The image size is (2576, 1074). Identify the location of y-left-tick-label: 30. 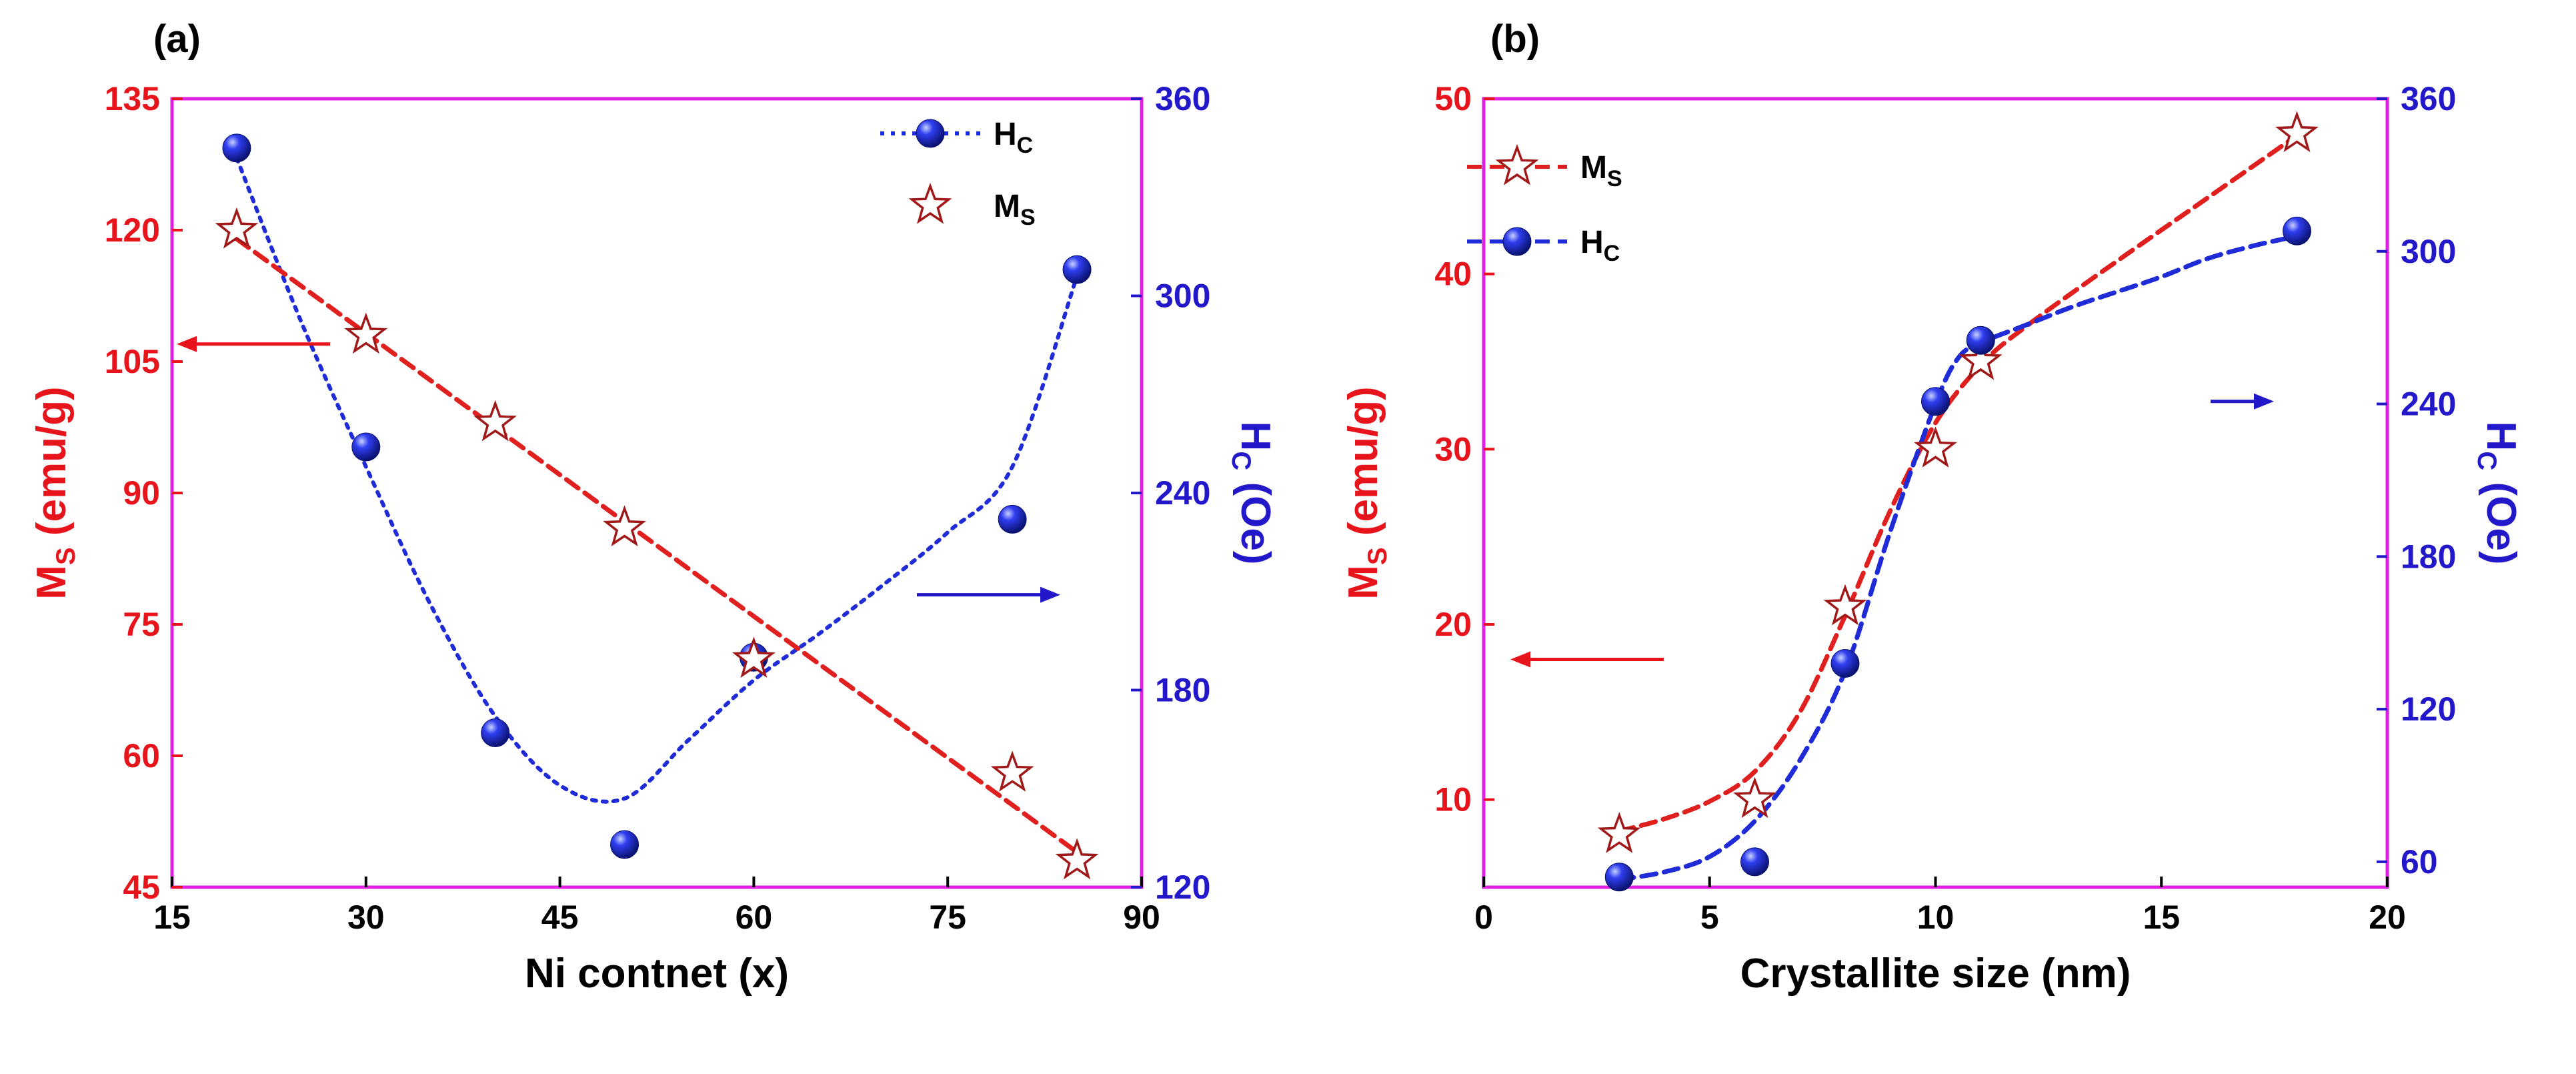
(1453, 449).